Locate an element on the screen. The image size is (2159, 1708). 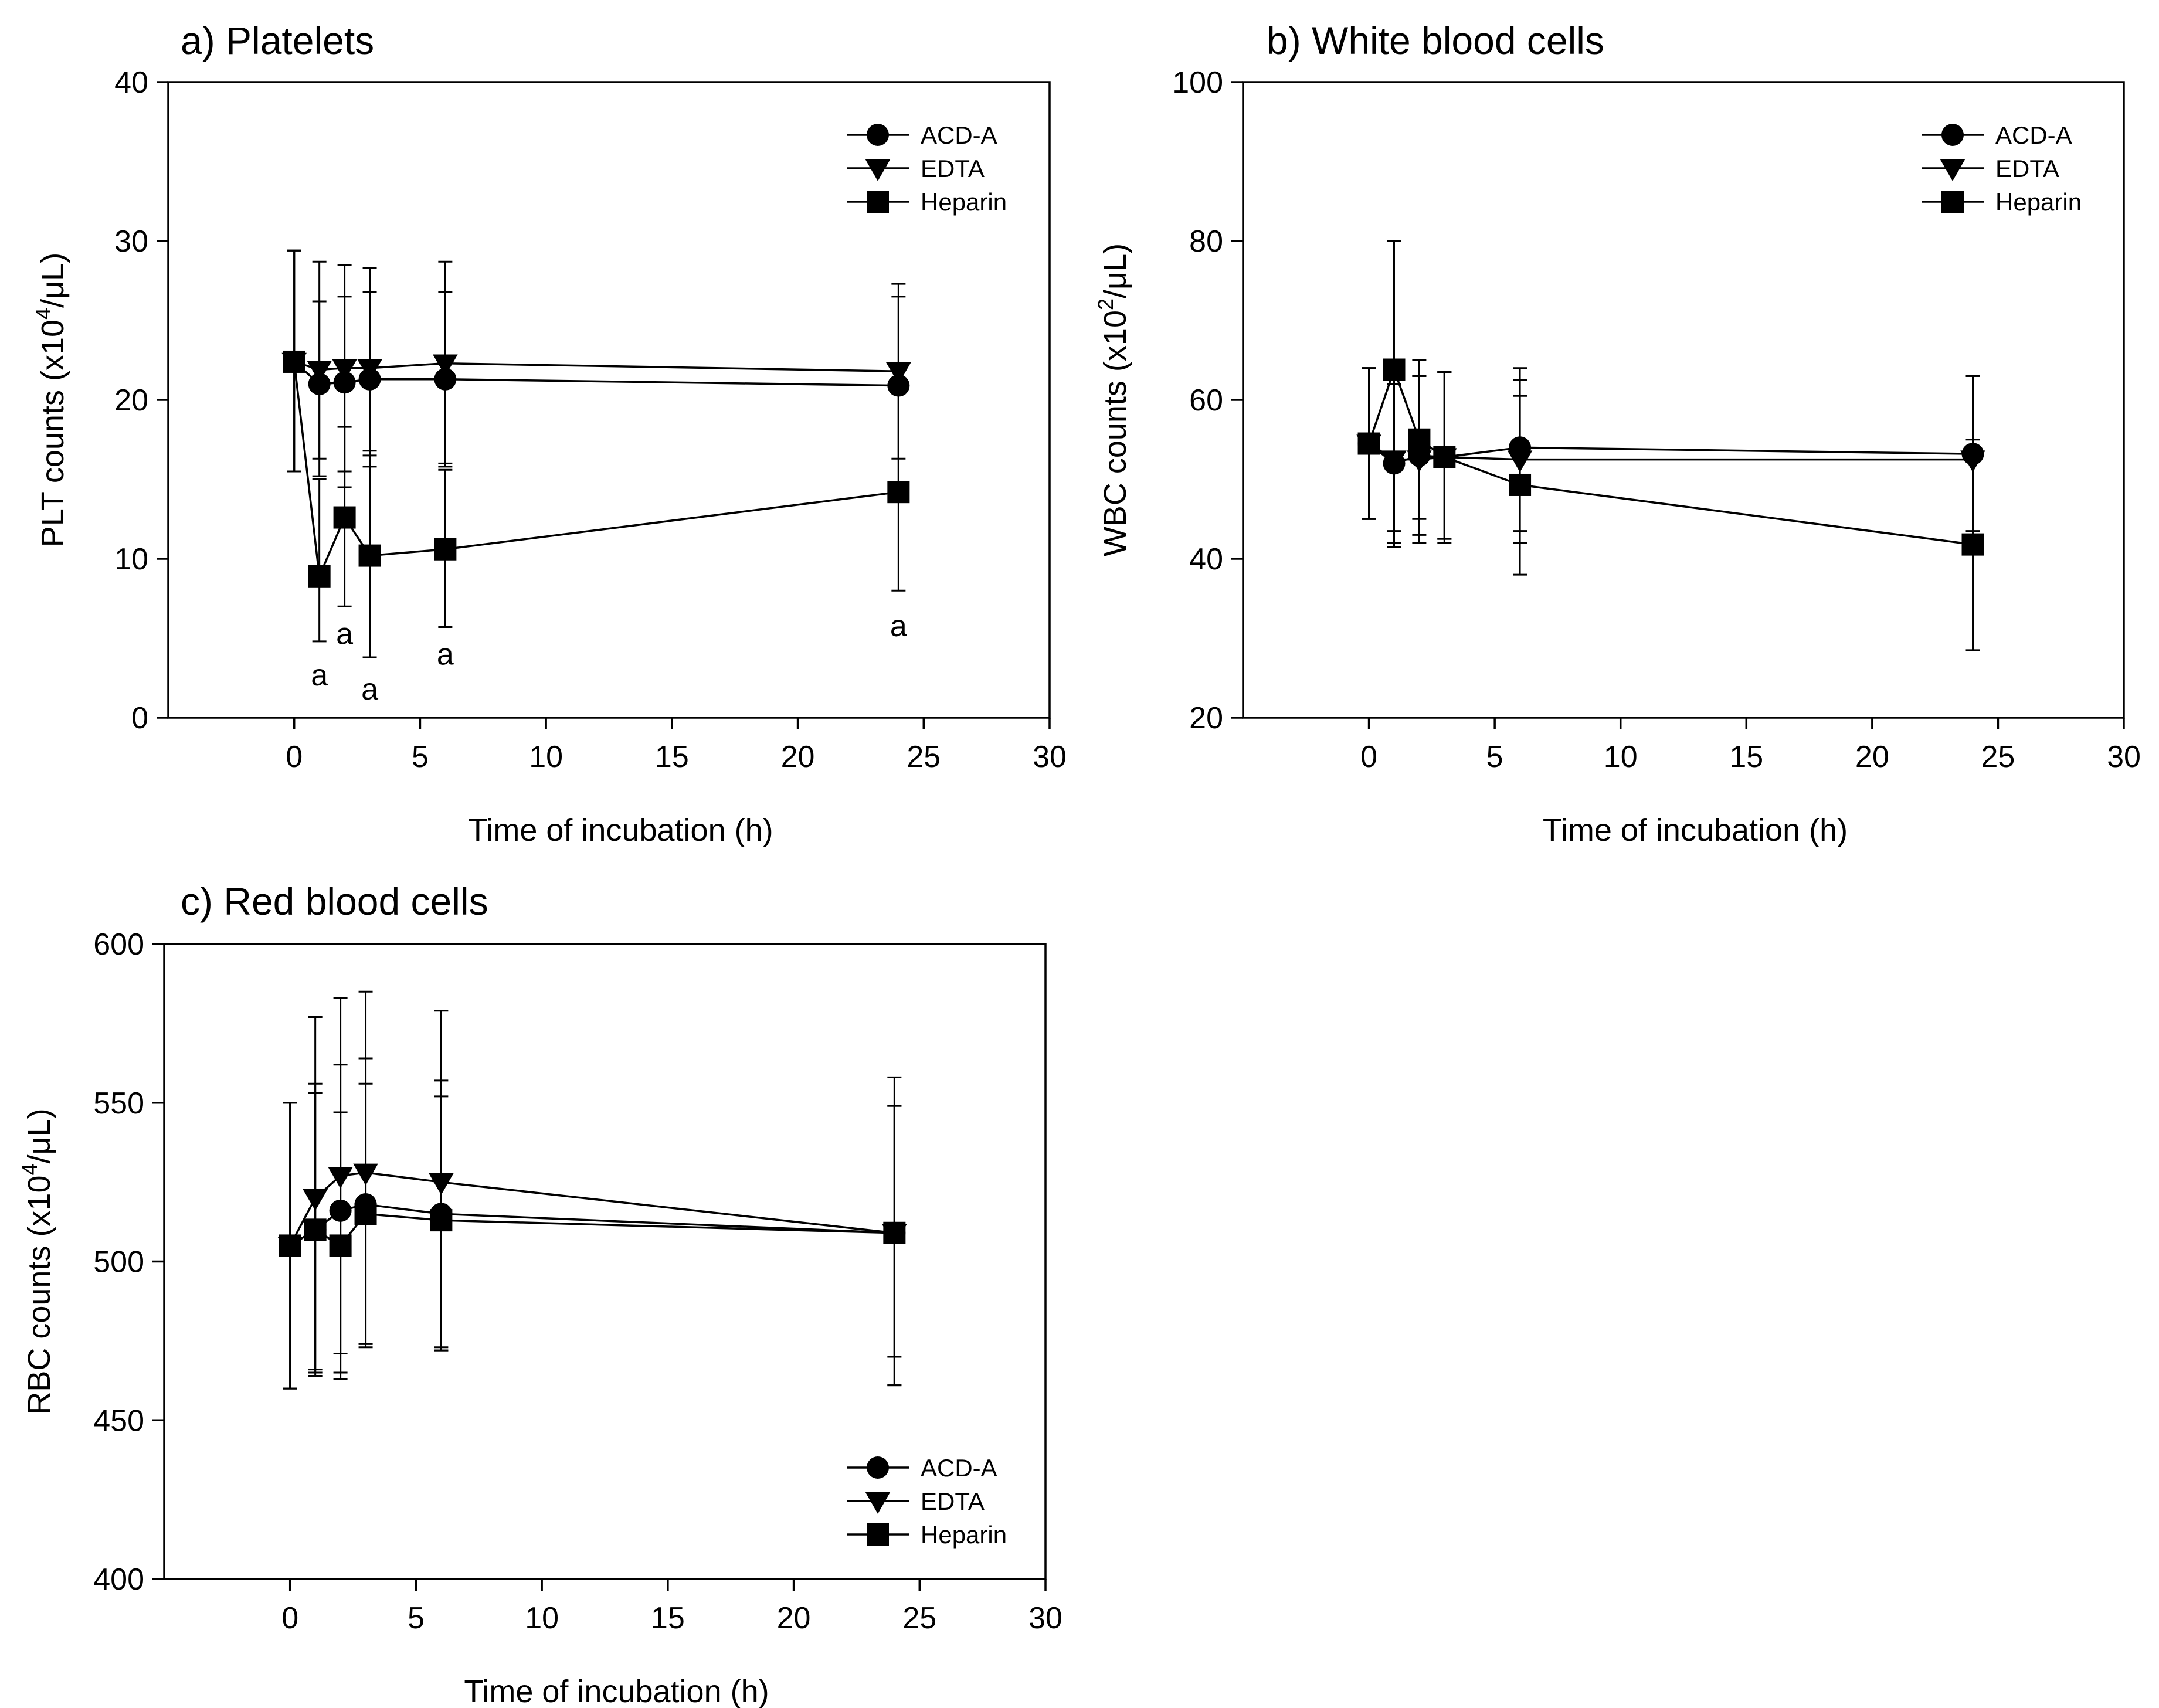
y-tick-label: 550 is located at coordinates (118, 1103).